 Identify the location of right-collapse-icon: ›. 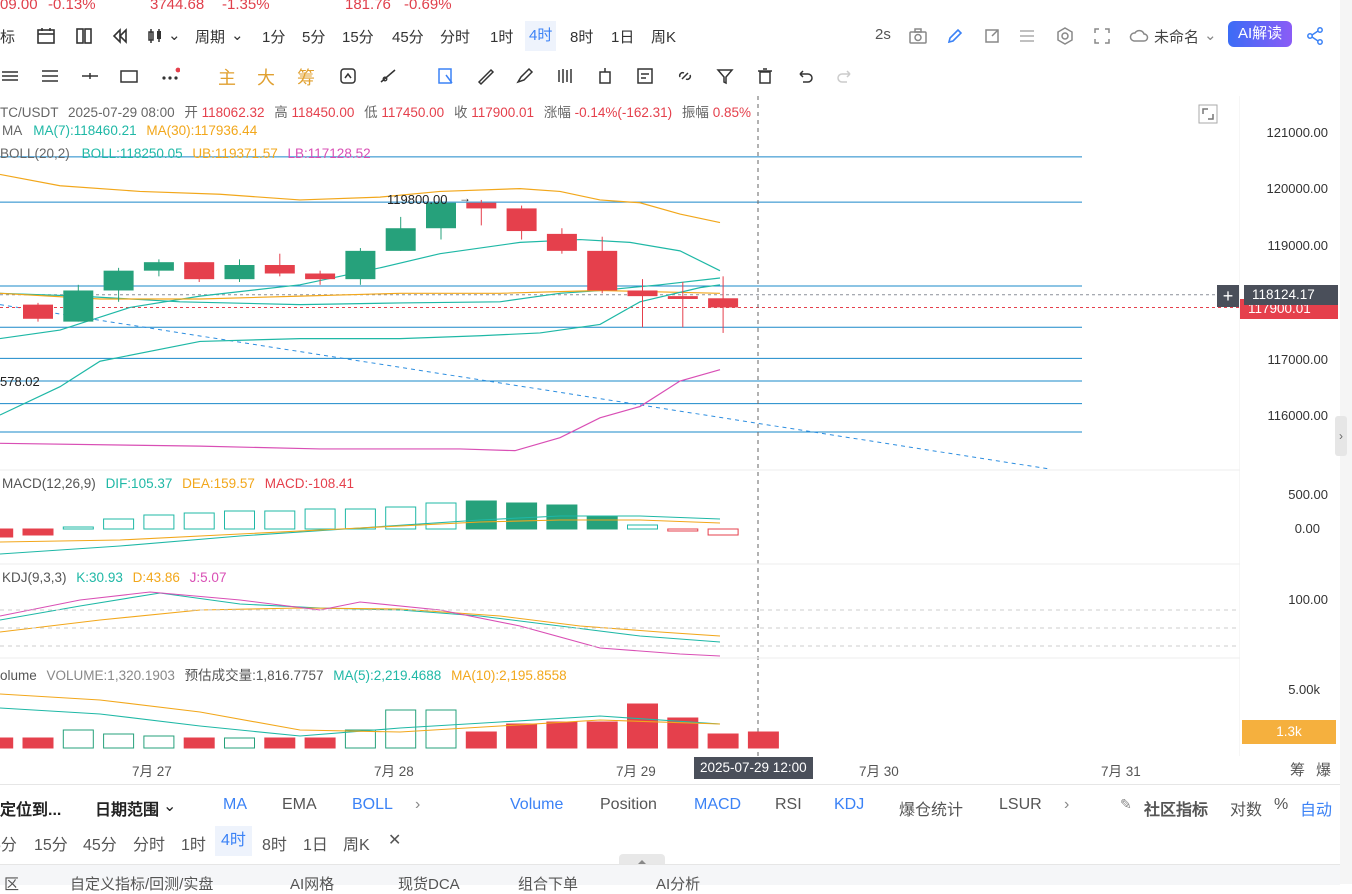
(1341, 436).